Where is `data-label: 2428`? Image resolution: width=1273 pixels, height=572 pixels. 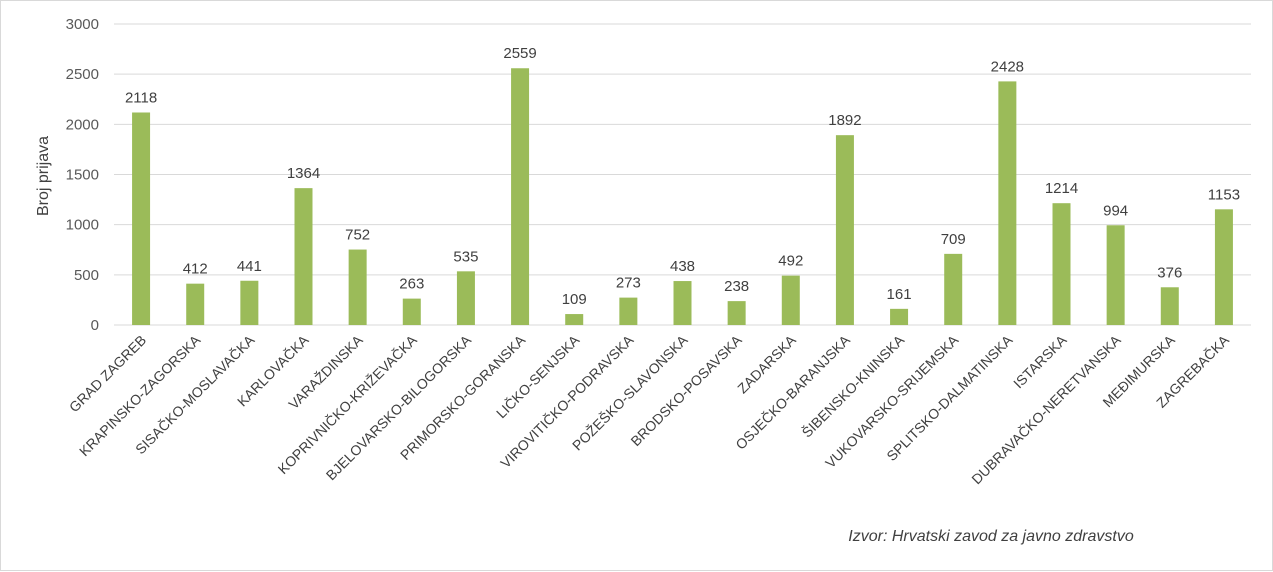
data-label: 2428 is located at coordinates (1007, 66).